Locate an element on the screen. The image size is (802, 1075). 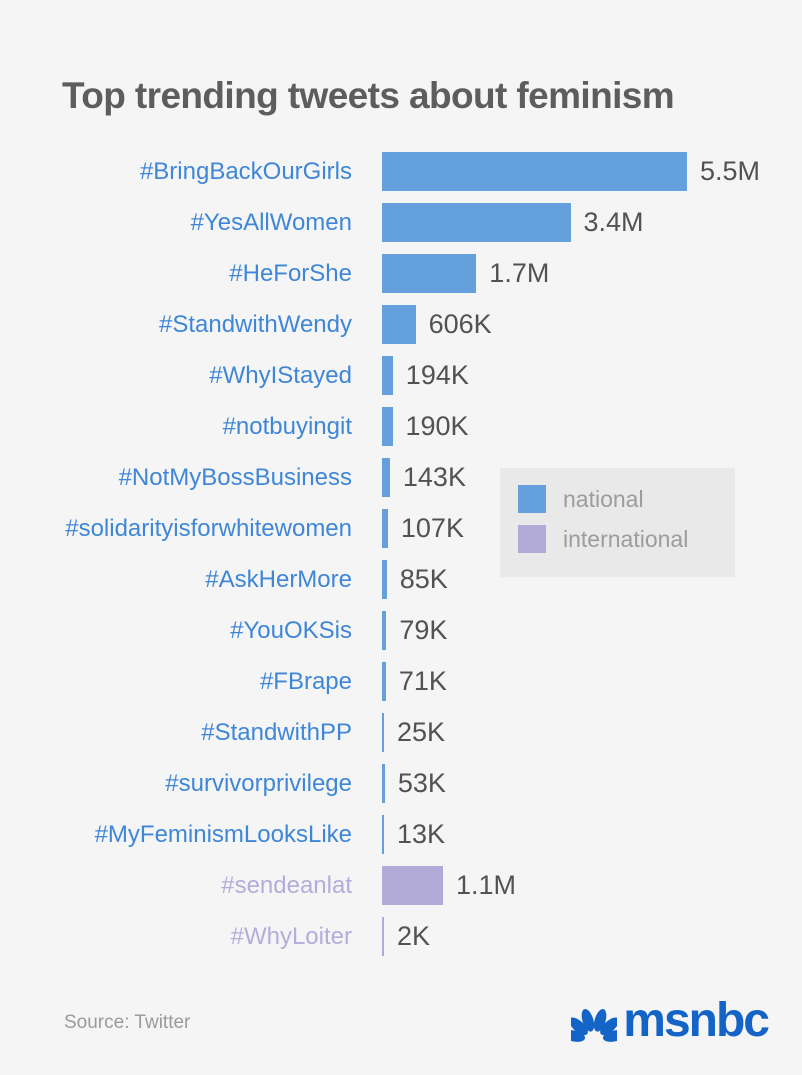
hashtag-label: #StandwithWendy is located at coordinates (255, 324).